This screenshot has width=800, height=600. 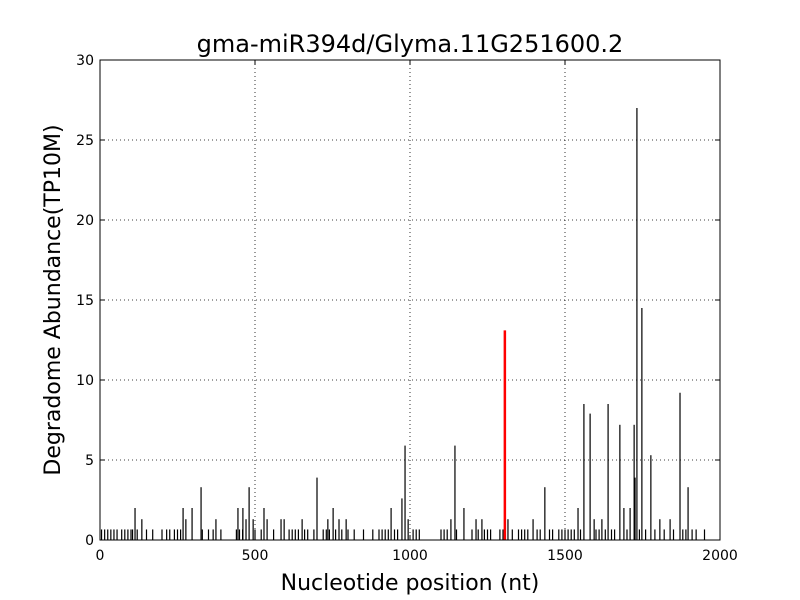 I want to click on x-axis-label: Nucleotide position (nt), so click(x=410, y=583).